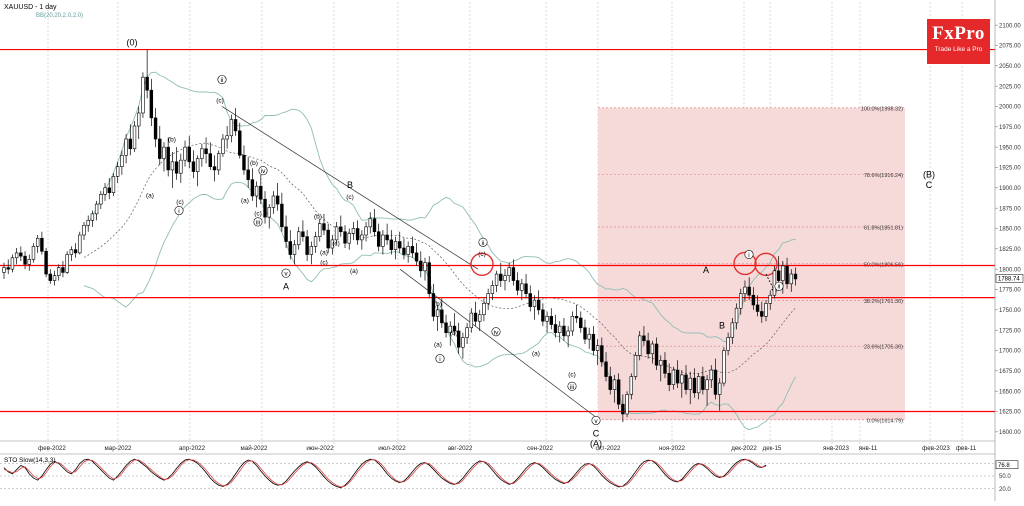  Describe the element at coordinates (132, 42) in the screenshot. I see `wave-label: (0)` at that location.